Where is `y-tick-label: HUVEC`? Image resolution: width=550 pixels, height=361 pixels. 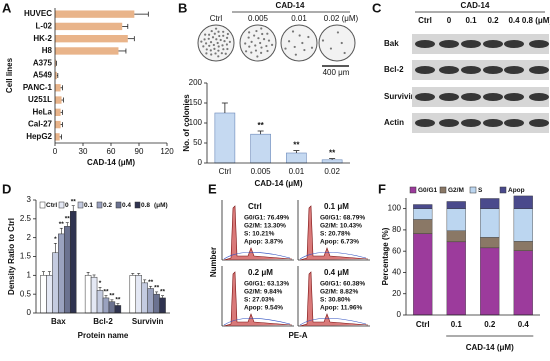 y-tick-label: HUVEC is located at coordinates (38, 13).